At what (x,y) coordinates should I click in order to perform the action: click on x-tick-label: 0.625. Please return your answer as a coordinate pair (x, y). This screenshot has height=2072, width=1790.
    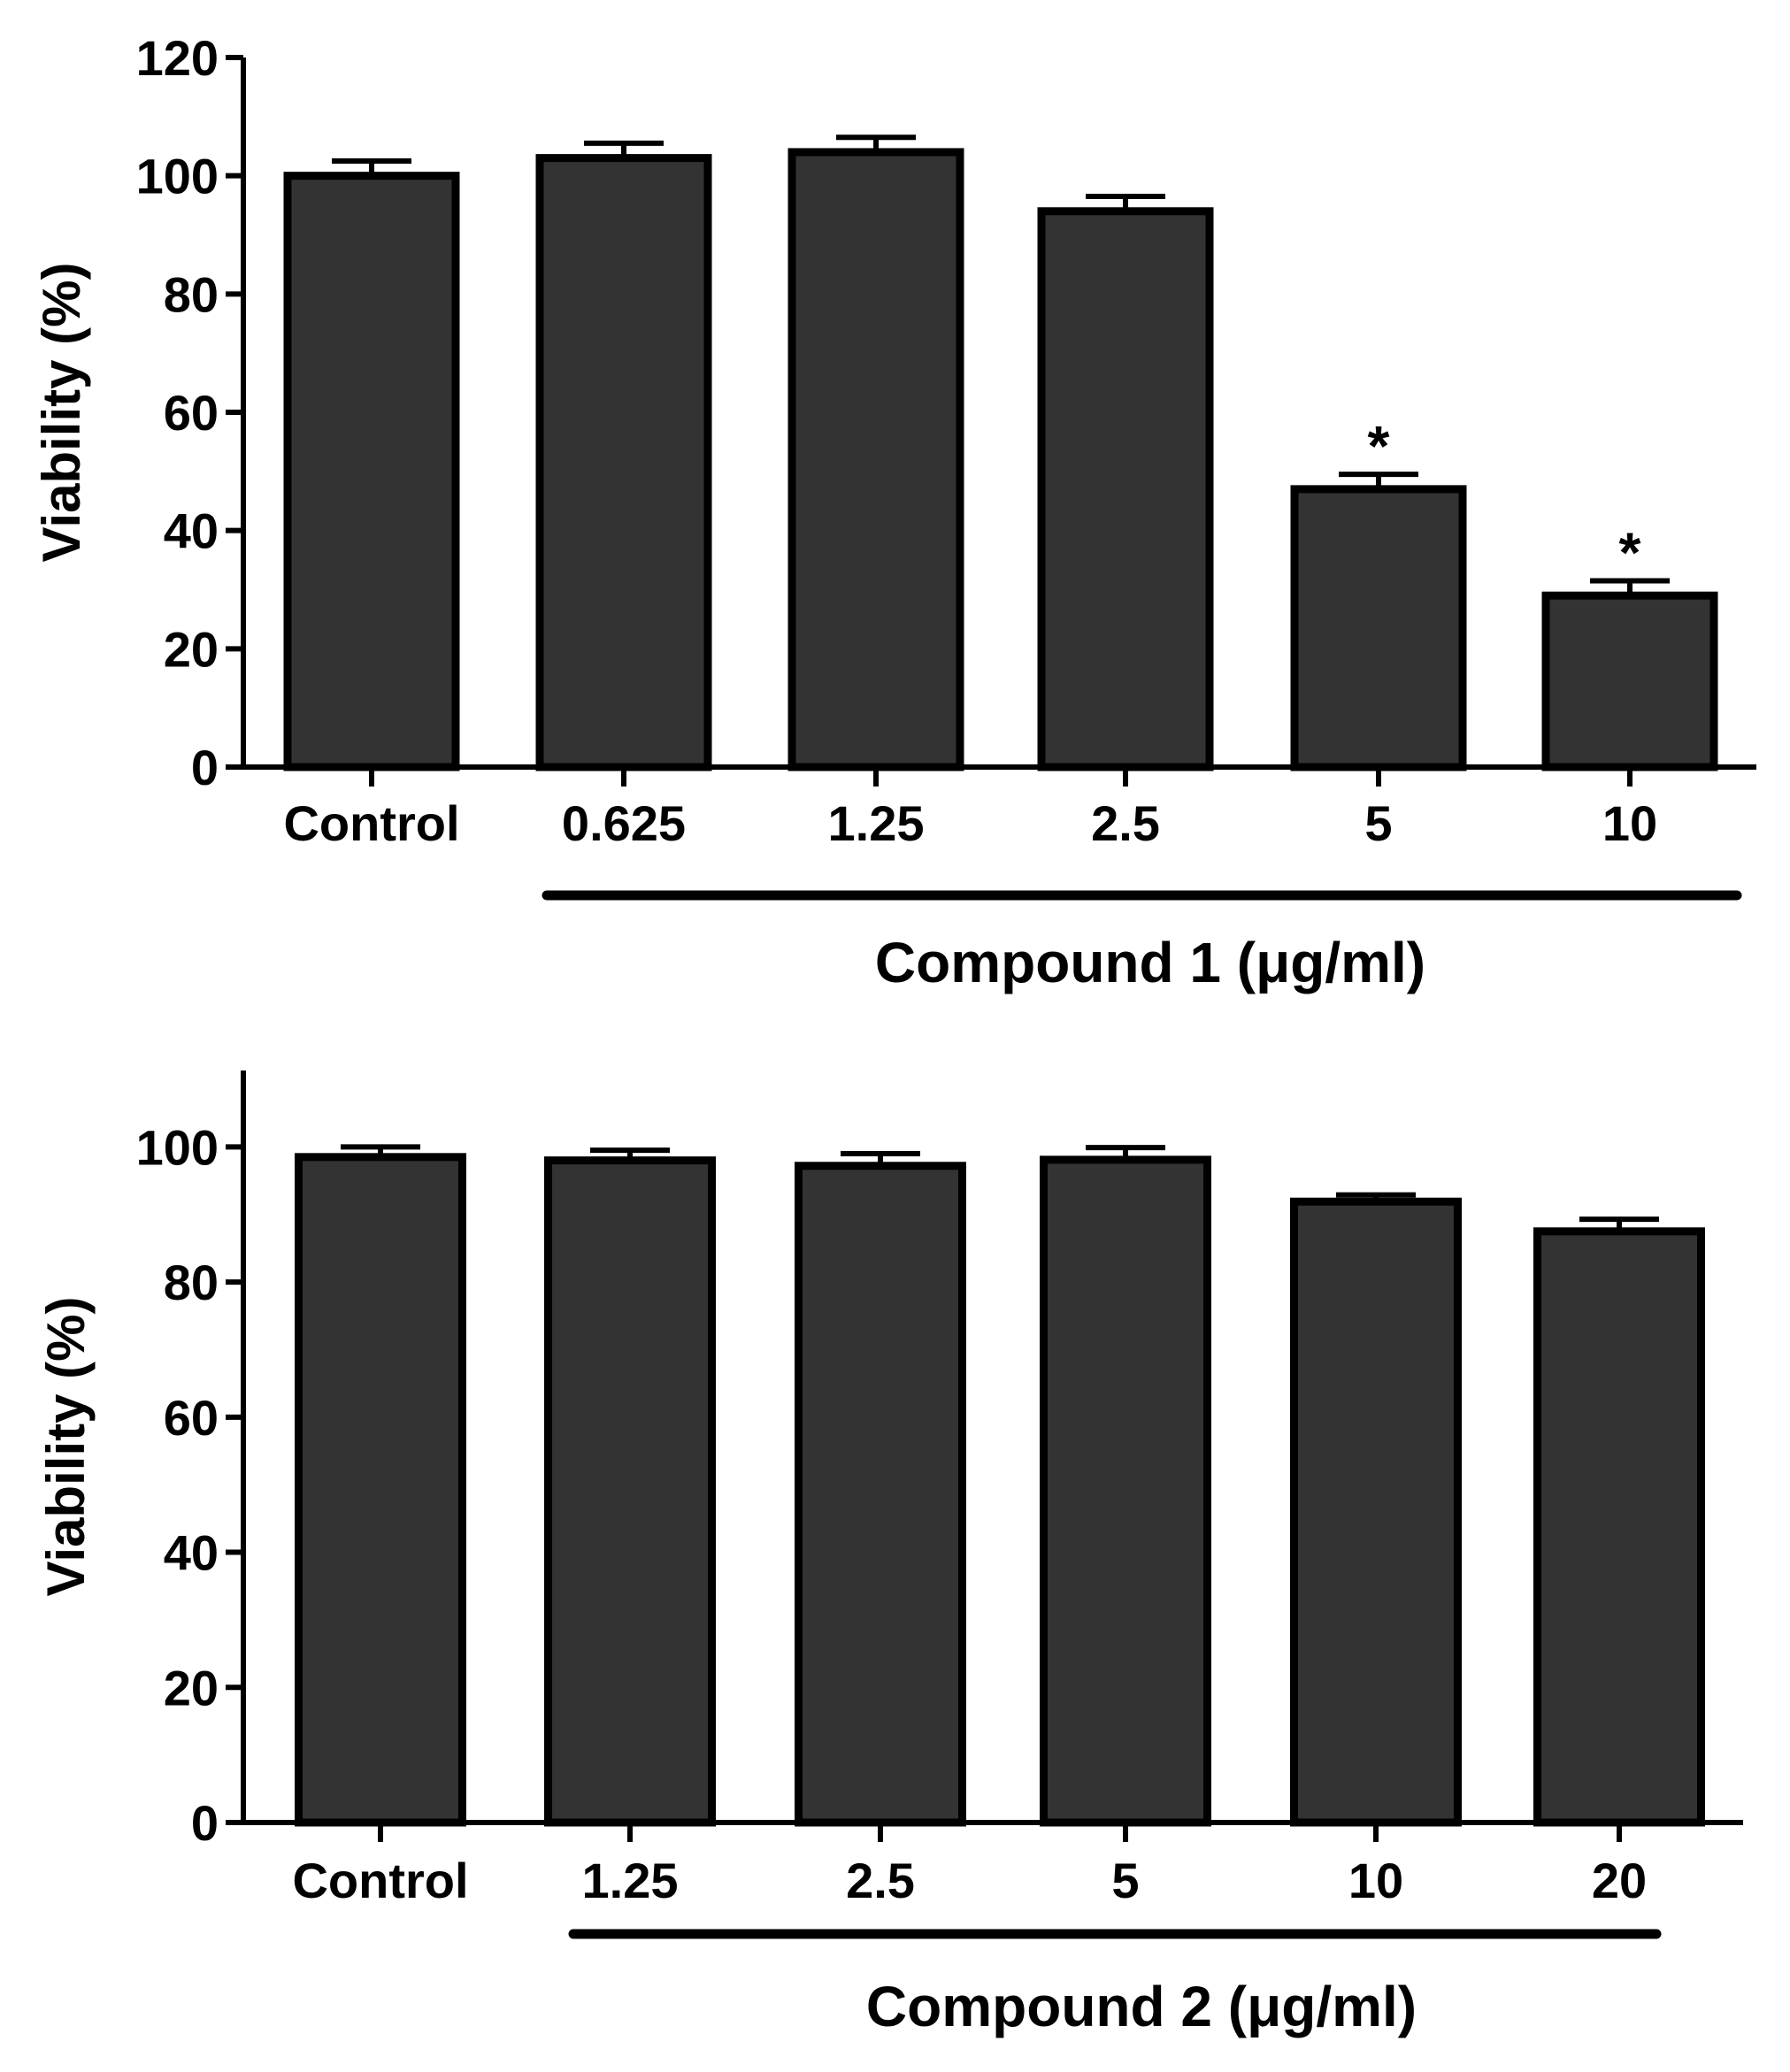
    Looking at the image, I should click on (624, 823).